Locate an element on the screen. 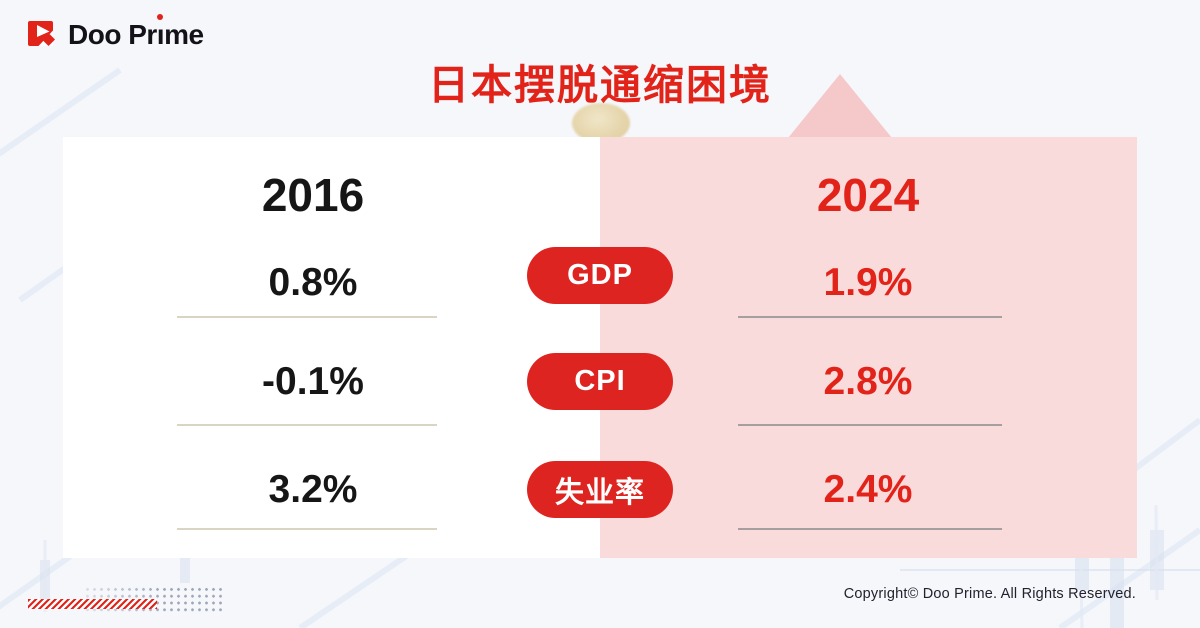 This screenshot has height=628, width=1200. metric-pill-gdp: GDP is located at coordinates (600, 275).